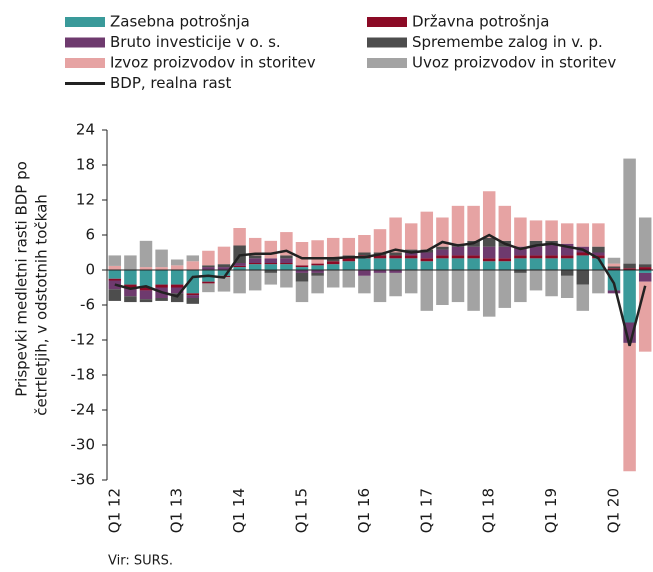 The width and height of the screenshot is (653, 572). What do you see at coordinates (364, 510) in the screenshot?
I see `x-tick-label: Q1 16` at bounding box center [364, 510].